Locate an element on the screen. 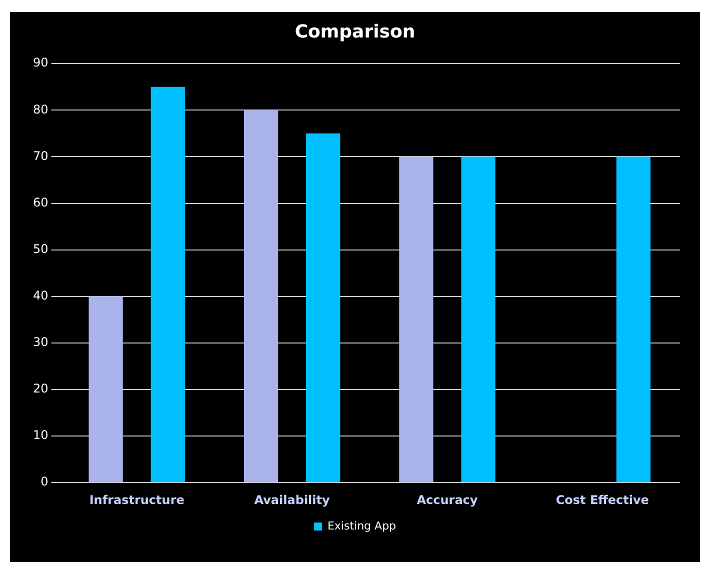 This screenshot has height=563, width=701. y-tick-label: 0 is located at coordinates (44, 481).